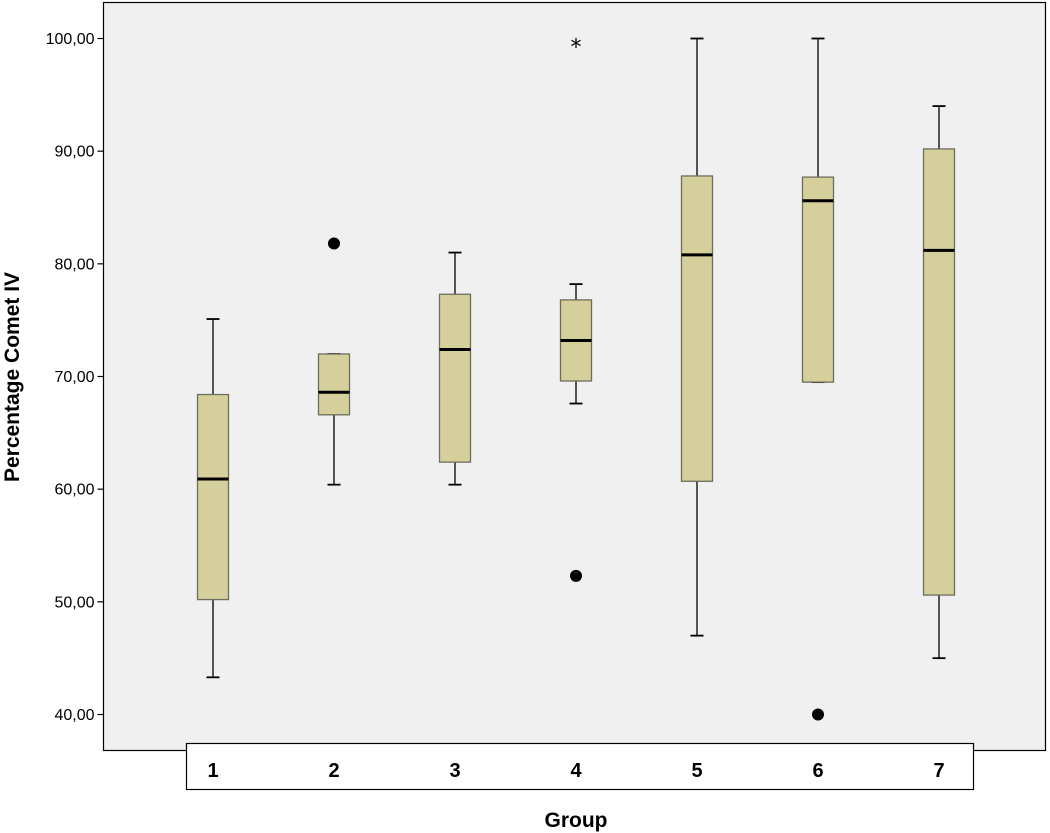  Describe the element at coordinates (74, 490) in the screenshot. I see `y-tick-label: 60,00` at that location.